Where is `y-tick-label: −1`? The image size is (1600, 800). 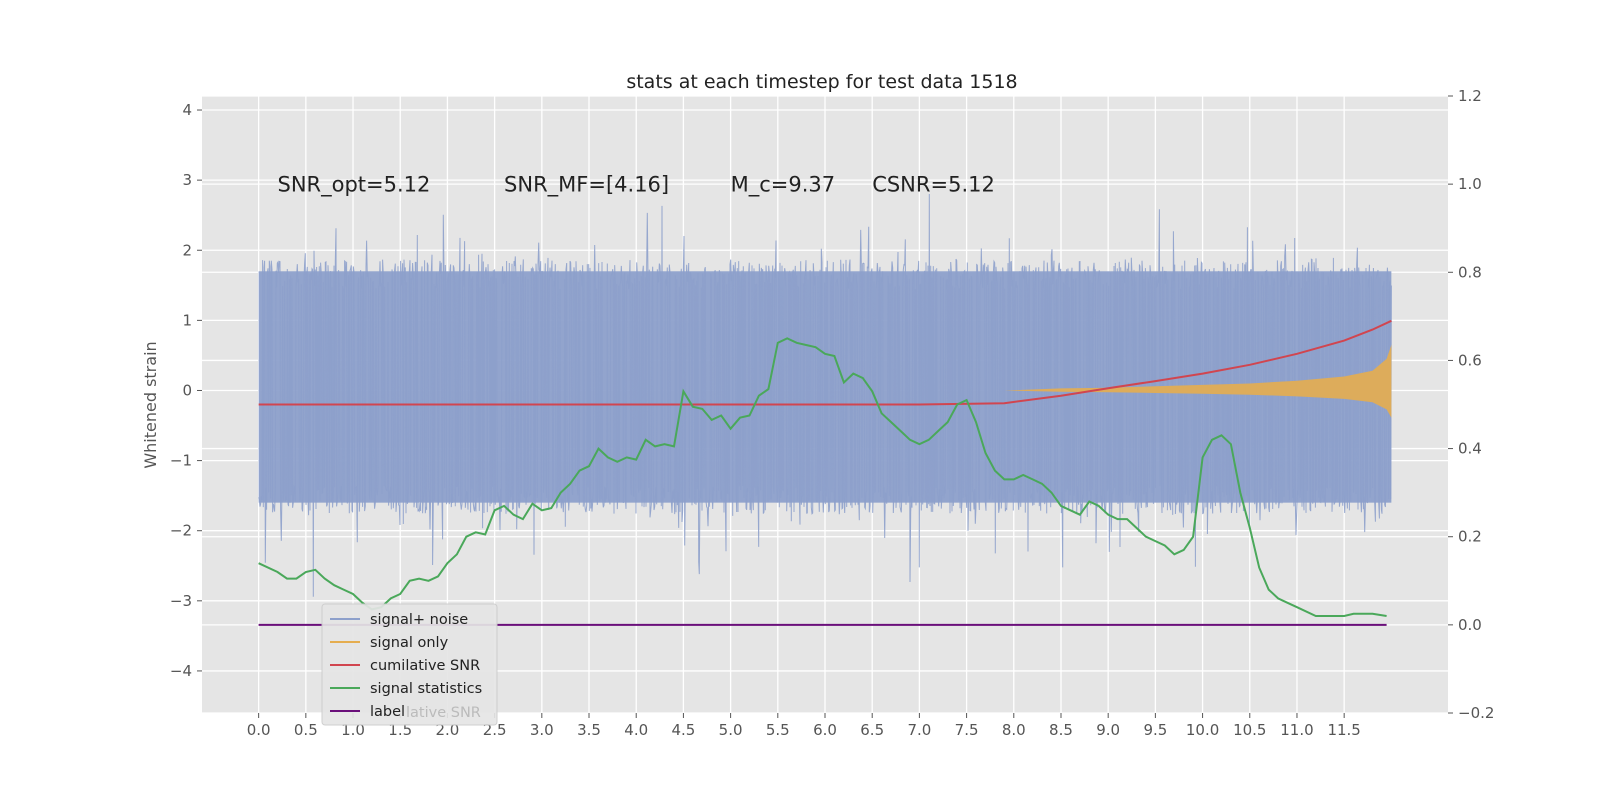 y-tick-label: −1 is located at coordinates (181, 461).